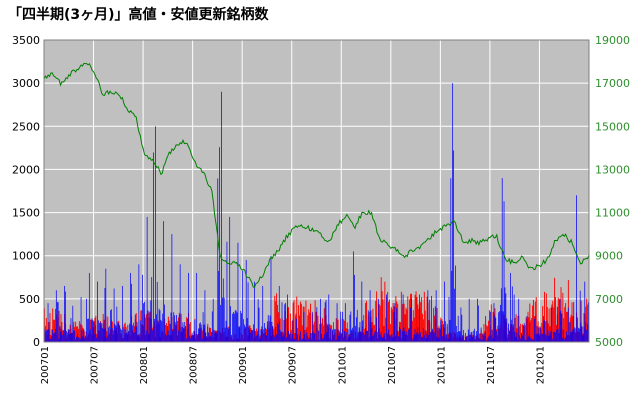 The height and width of the screenshot is (400, 640). What do you see at coordinates (612, 169) in the screenshot?
I see `y-right-tick-label: 13000` at bounding box center [612, 169].